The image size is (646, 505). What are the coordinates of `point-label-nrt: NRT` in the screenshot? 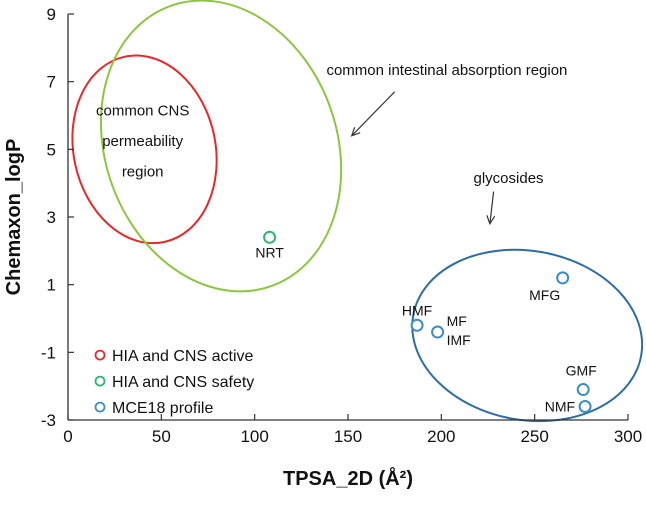 It's located at (269, 252).